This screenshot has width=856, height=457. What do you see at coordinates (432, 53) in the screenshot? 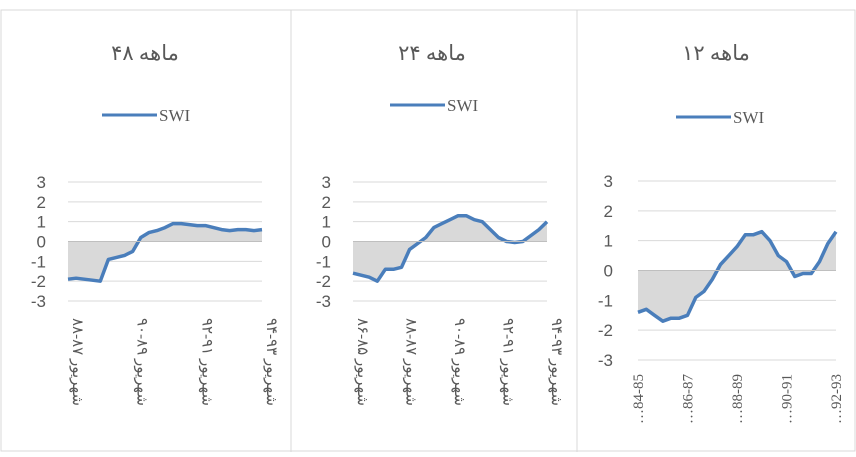
I see `chart-title: ۲۴ ماهه` at bounding box center [432, 53].